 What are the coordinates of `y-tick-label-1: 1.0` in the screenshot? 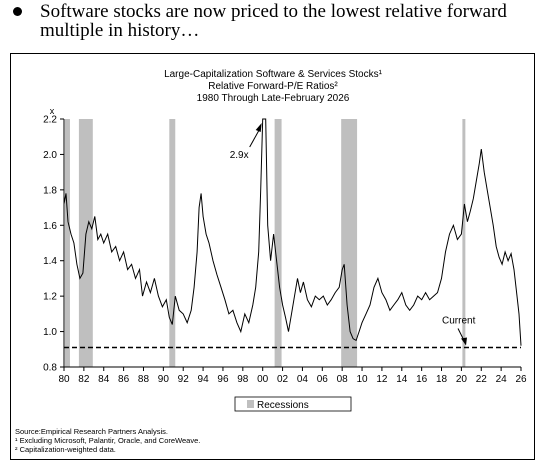 It's located at (50, 332).